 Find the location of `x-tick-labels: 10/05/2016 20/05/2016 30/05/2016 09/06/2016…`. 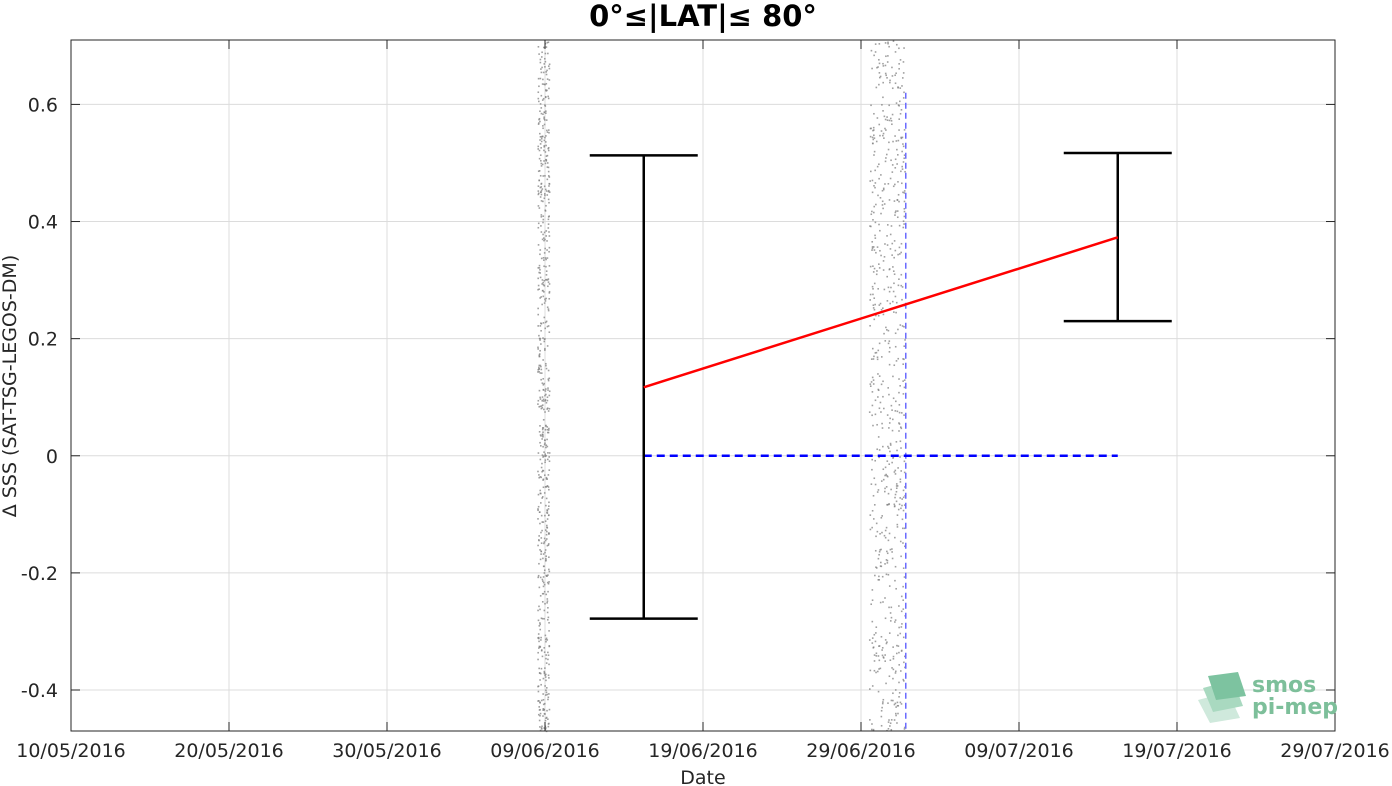

x-tick-labels: 10/05/2016 20/05/2016 30/05/2016 09/06/2016… is located at coordinates (703, 751).